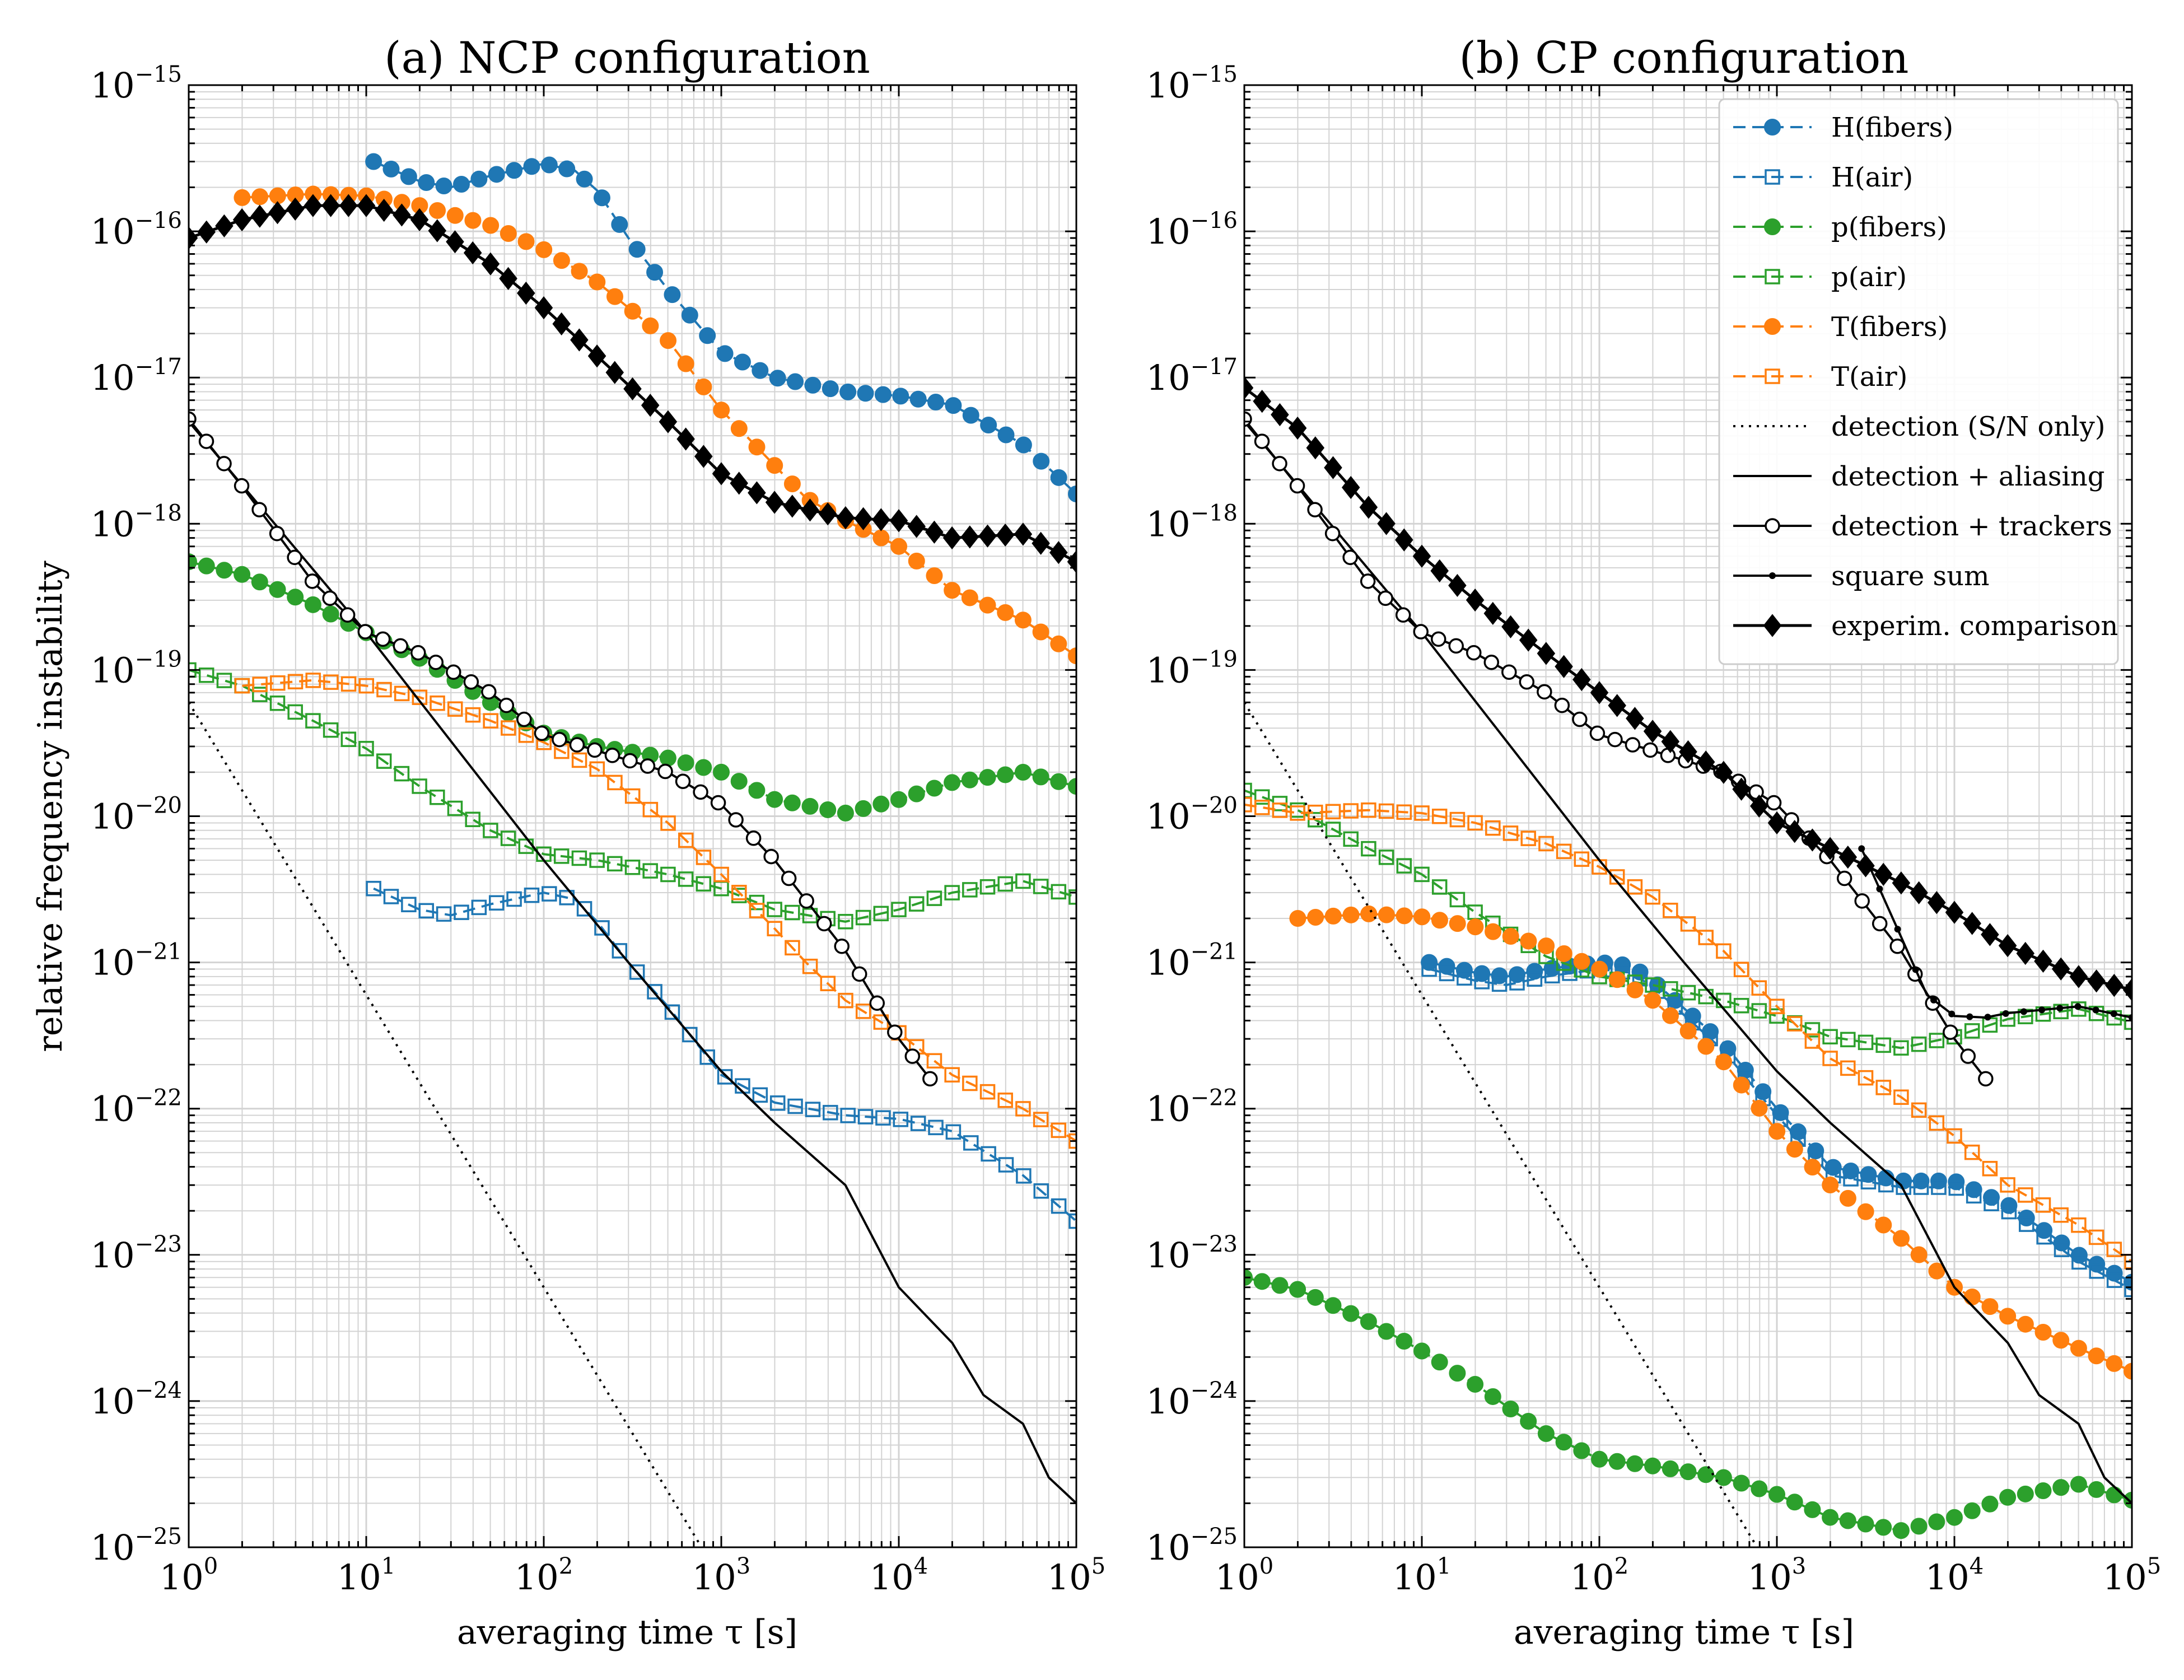 Image resolution: width=2184 pixels, height=1680 pixels. I want to click on series-p-air-line, so click(633, 796).